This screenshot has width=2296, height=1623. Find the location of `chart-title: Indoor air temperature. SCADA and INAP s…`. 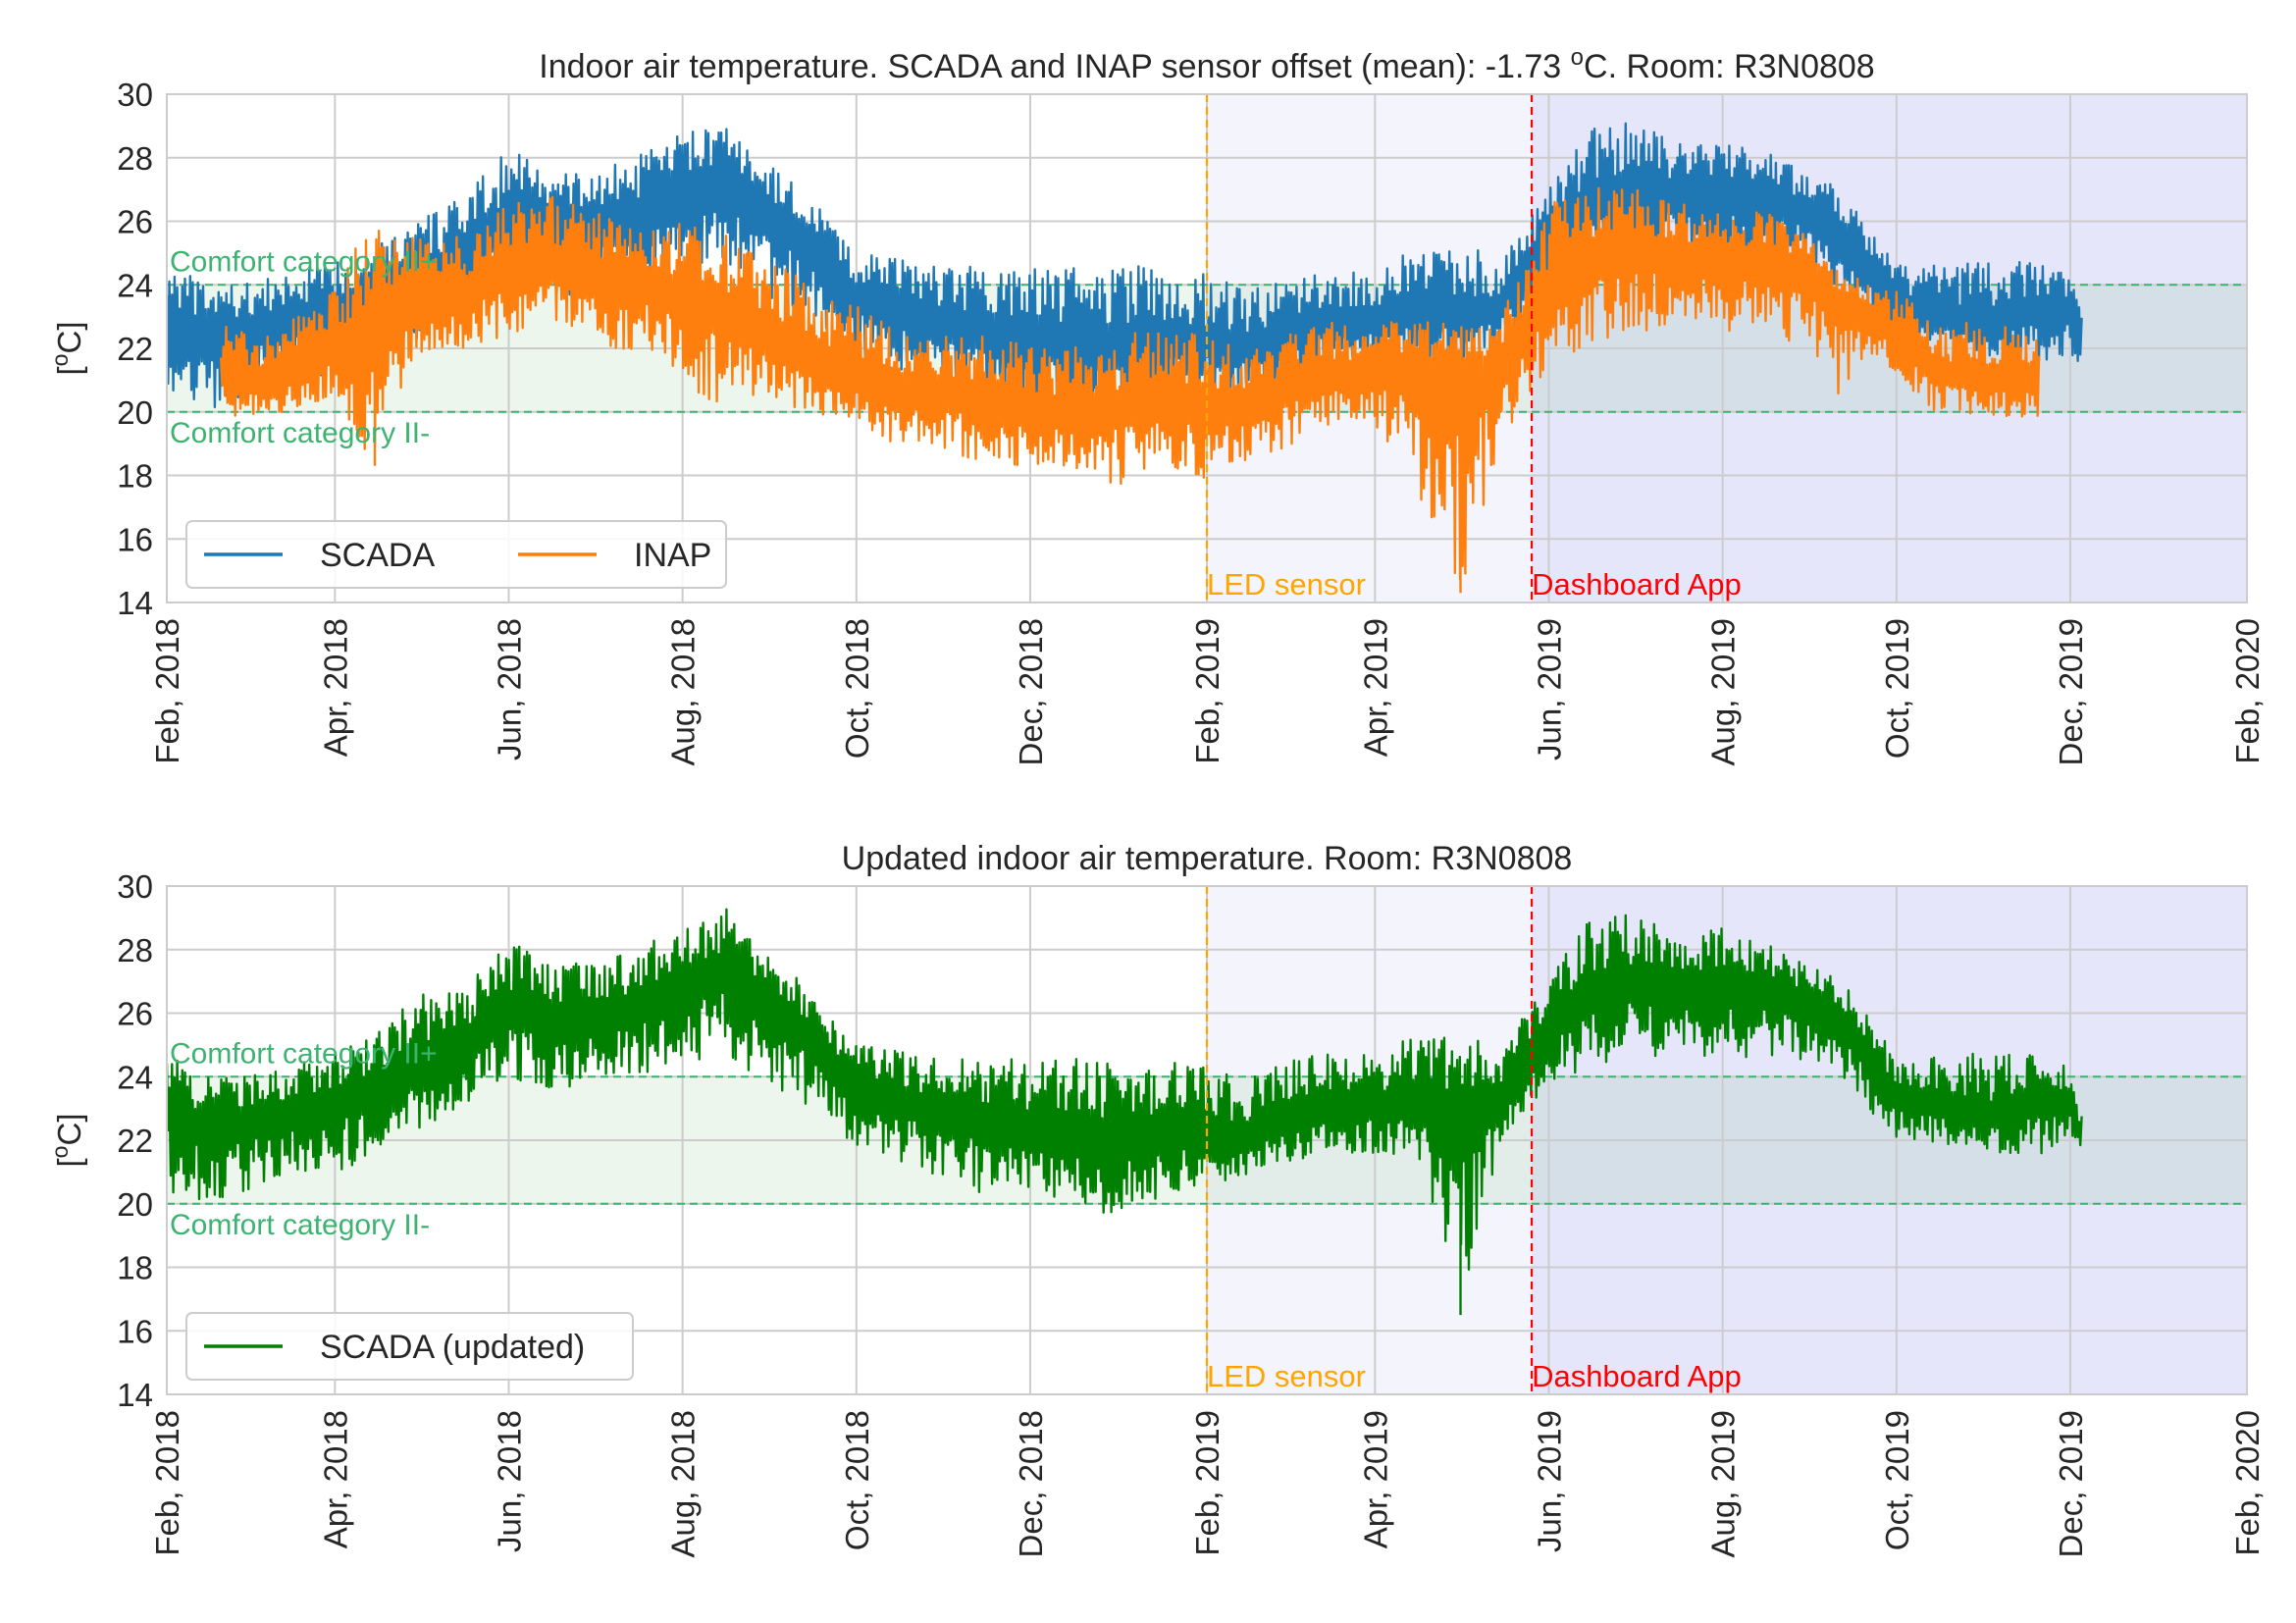

chart-title: Indoor air temperature. SCADA and INAP s… is located at coordinates (1206, 64).